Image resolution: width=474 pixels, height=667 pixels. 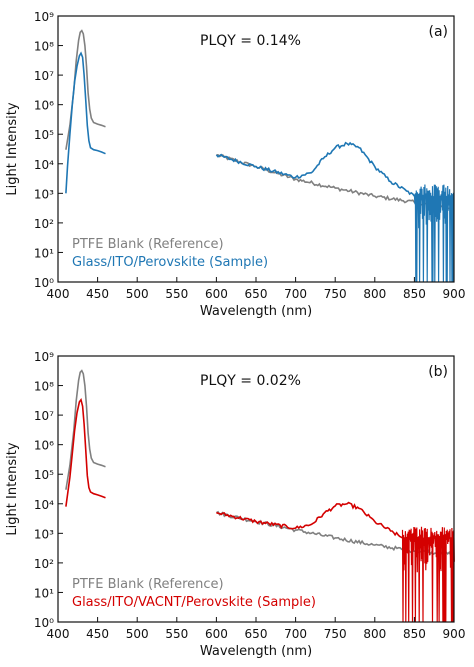 I want to click on panel-label: (b), so click(x=438, y=372).